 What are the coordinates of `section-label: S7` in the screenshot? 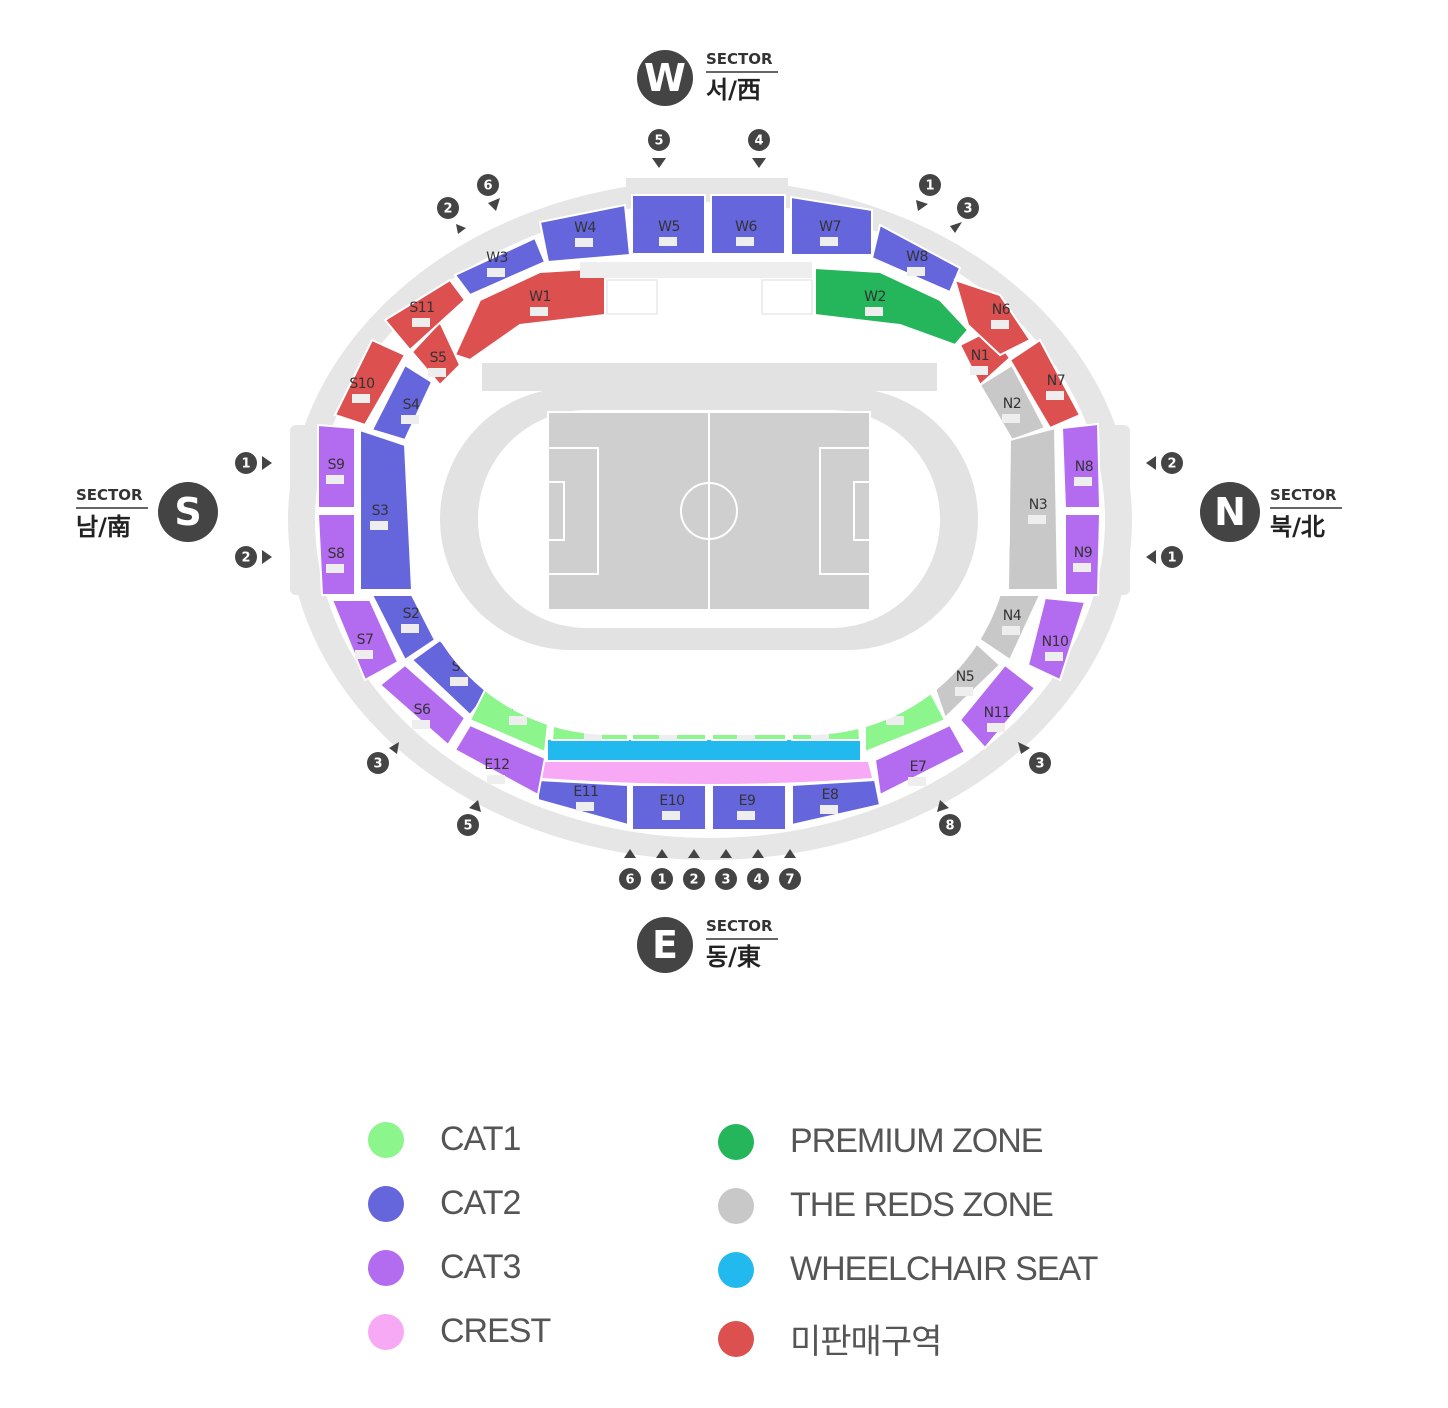 It's located at (365, 640).